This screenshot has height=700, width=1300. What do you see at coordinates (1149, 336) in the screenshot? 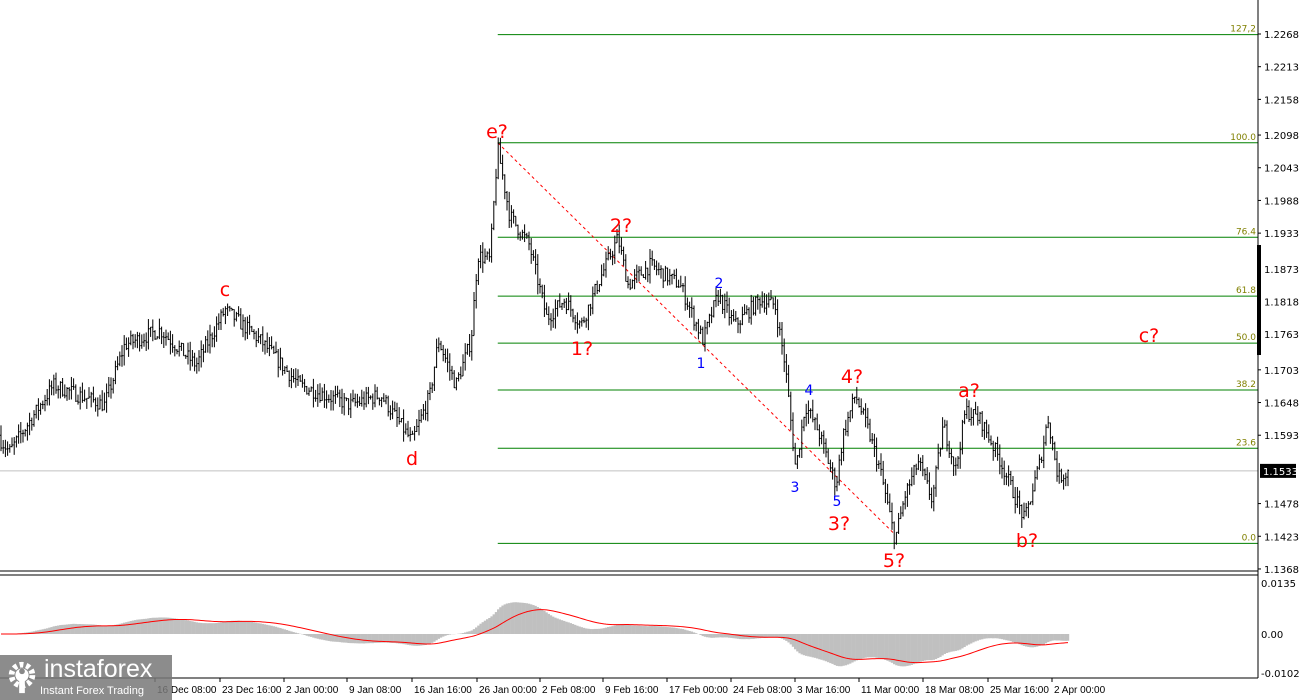
I see `wave-label: c?` at bounding box center [1149, 336].